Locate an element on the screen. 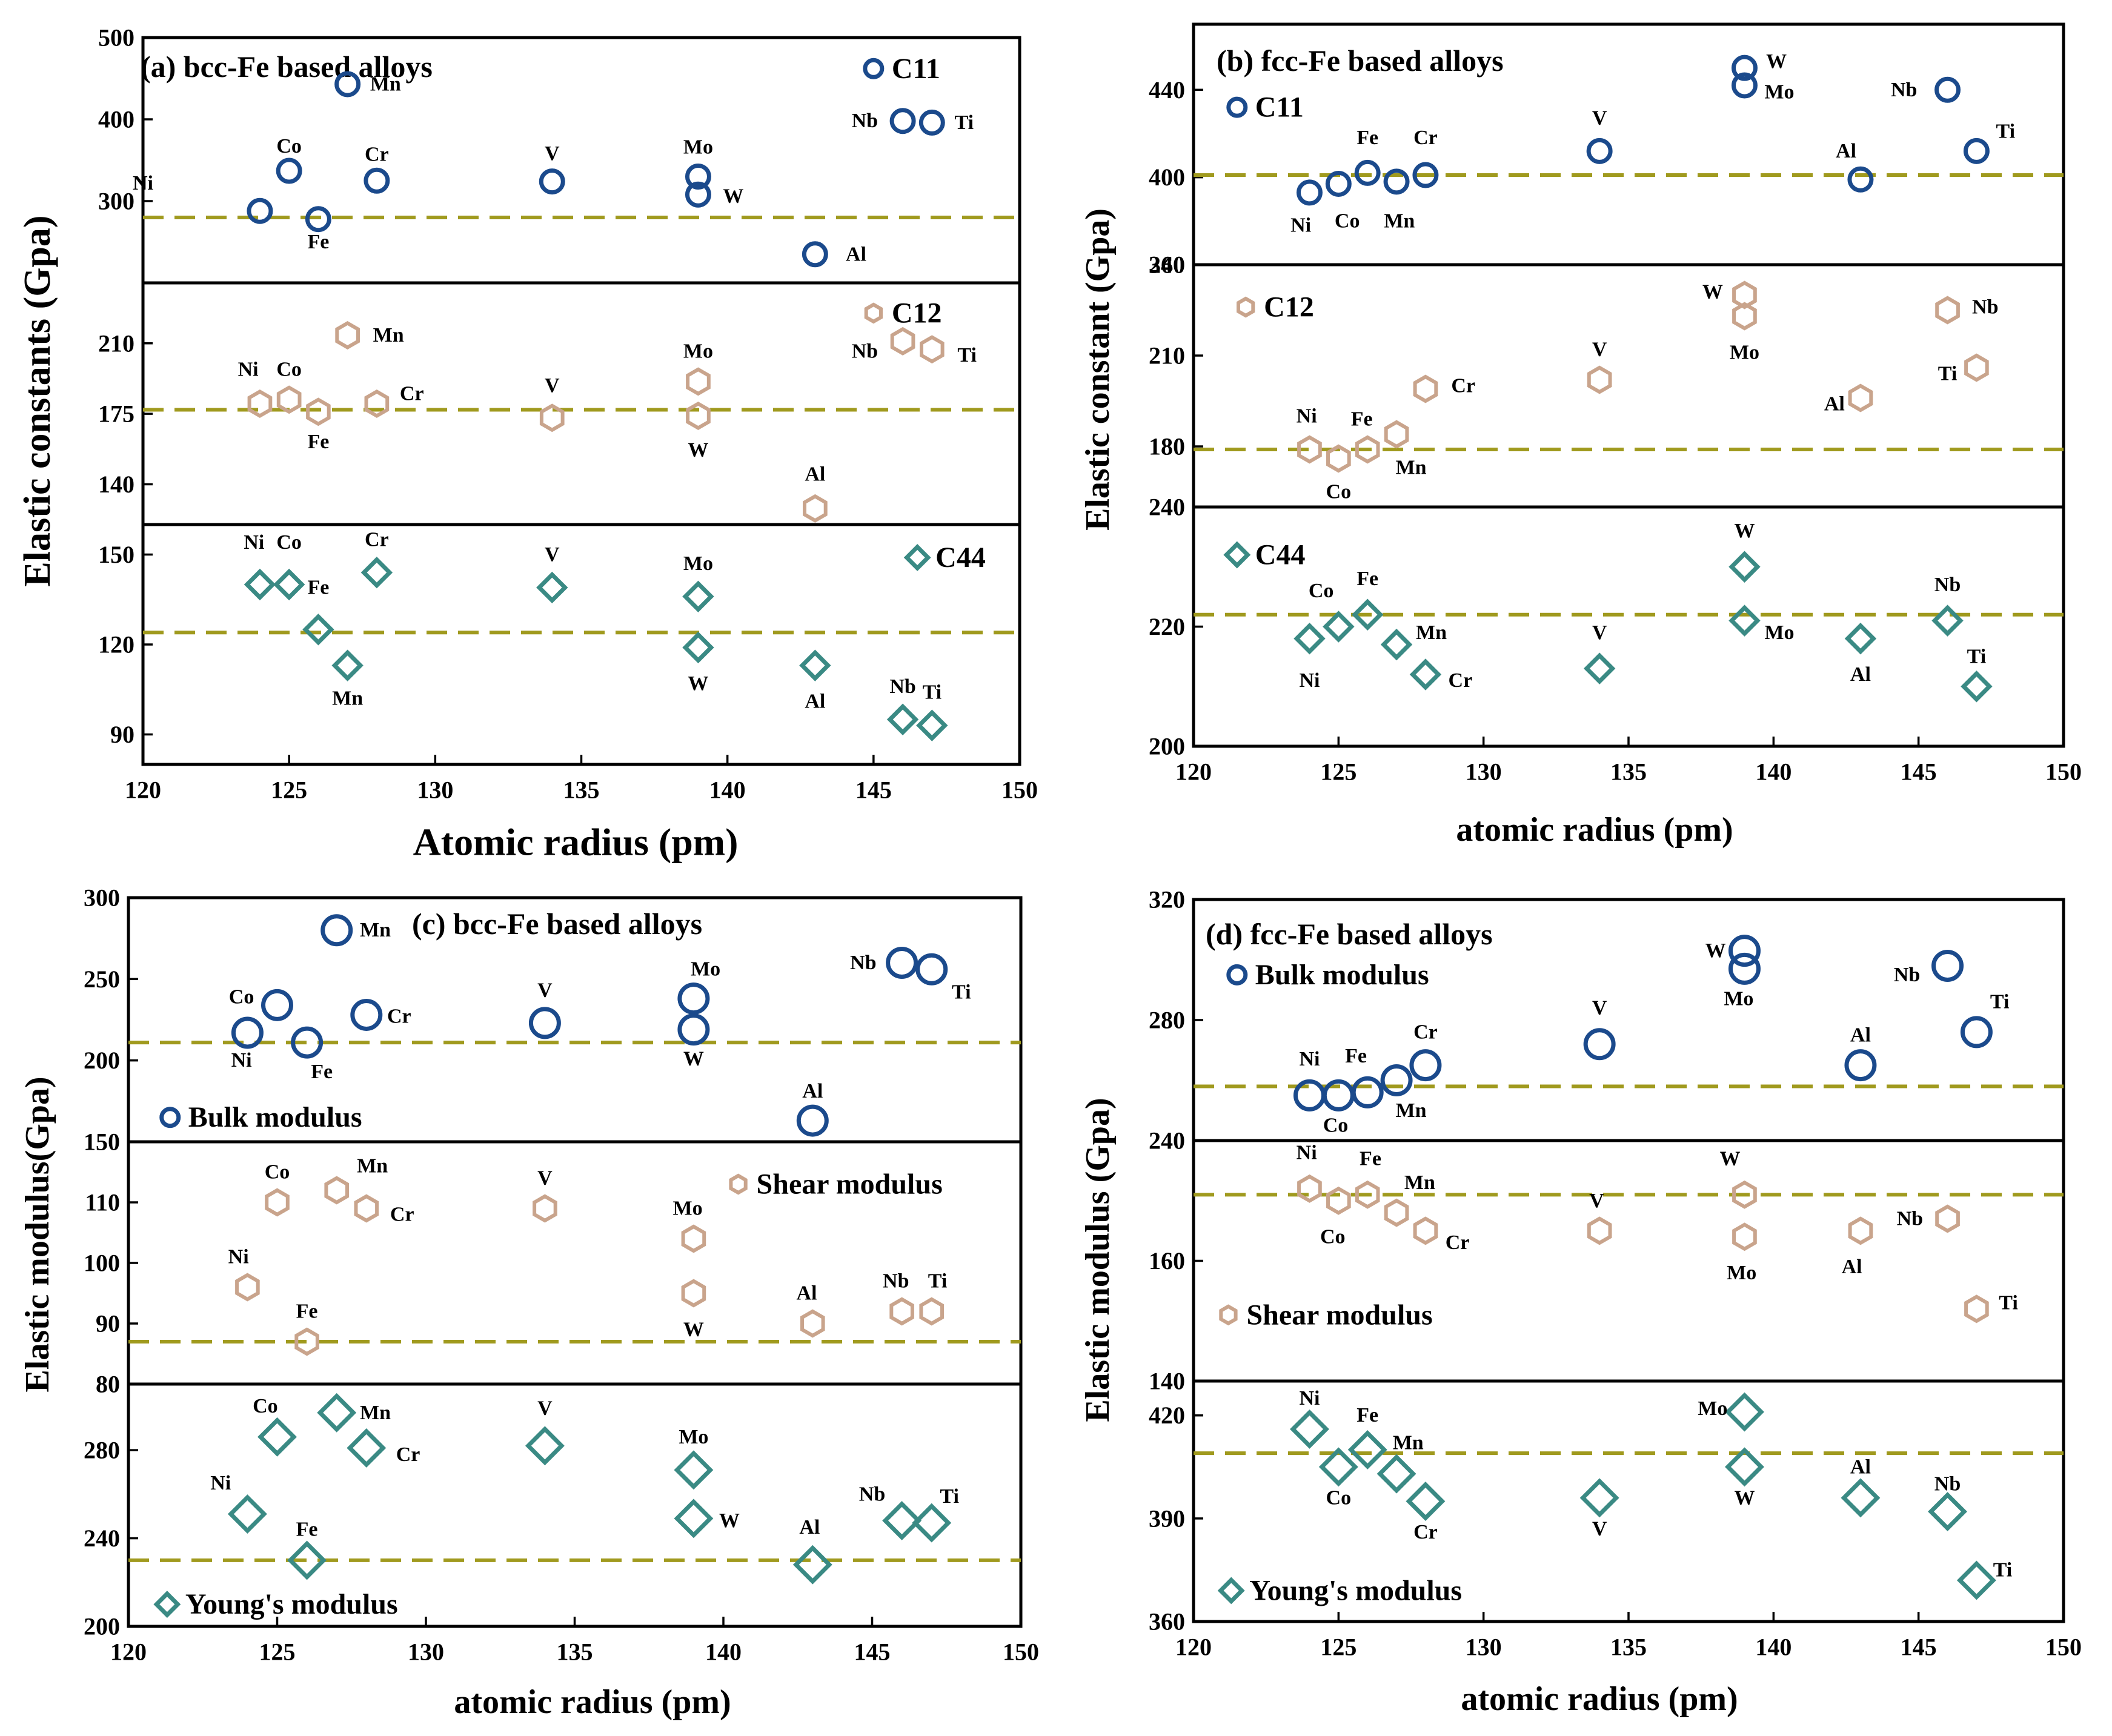 This screenshot has width=2112, height=1736. x-tick-label: 120 is located at coordinates (1193, 772).